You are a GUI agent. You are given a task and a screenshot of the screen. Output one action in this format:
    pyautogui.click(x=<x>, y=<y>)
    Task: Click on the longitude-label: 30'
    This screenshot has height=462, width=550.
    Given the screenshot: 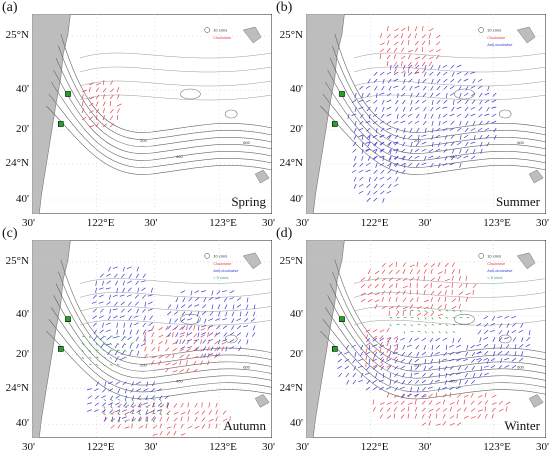 What is the action you would take?
    pyautogui.click(x=542, y=223)
    